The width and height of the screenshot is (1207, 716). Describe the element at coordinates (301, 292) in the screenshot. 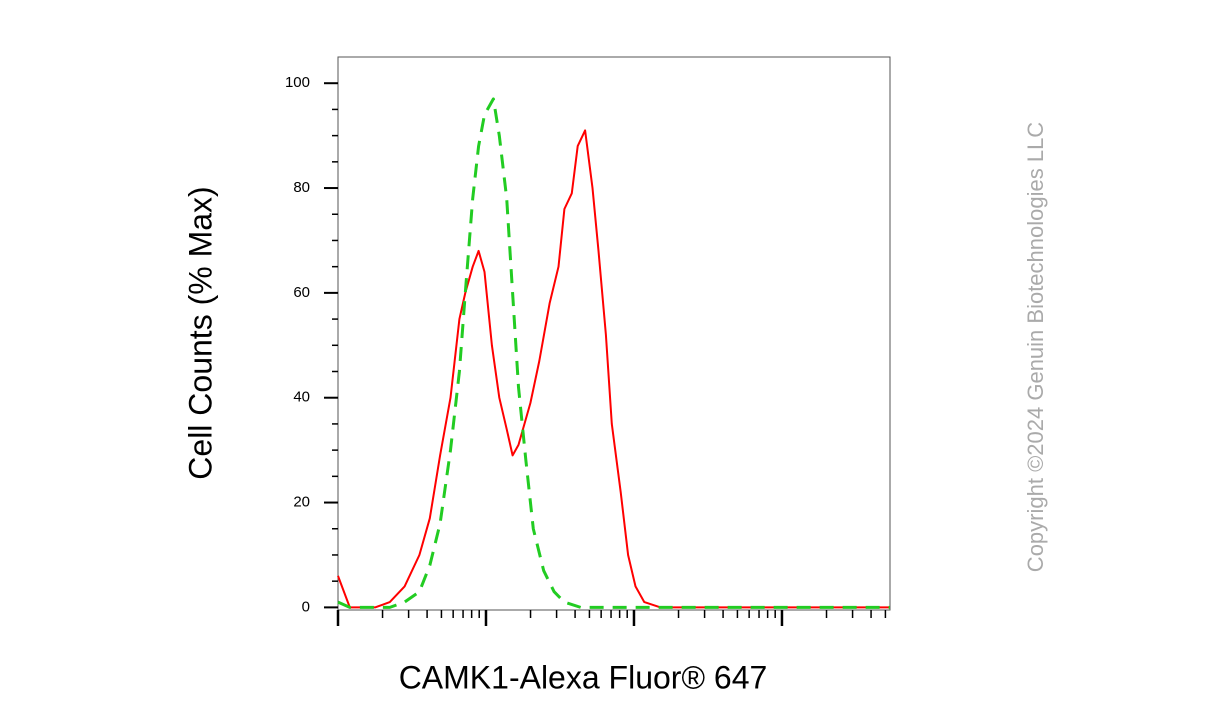

I see `y-tick-label: 60` at that location.